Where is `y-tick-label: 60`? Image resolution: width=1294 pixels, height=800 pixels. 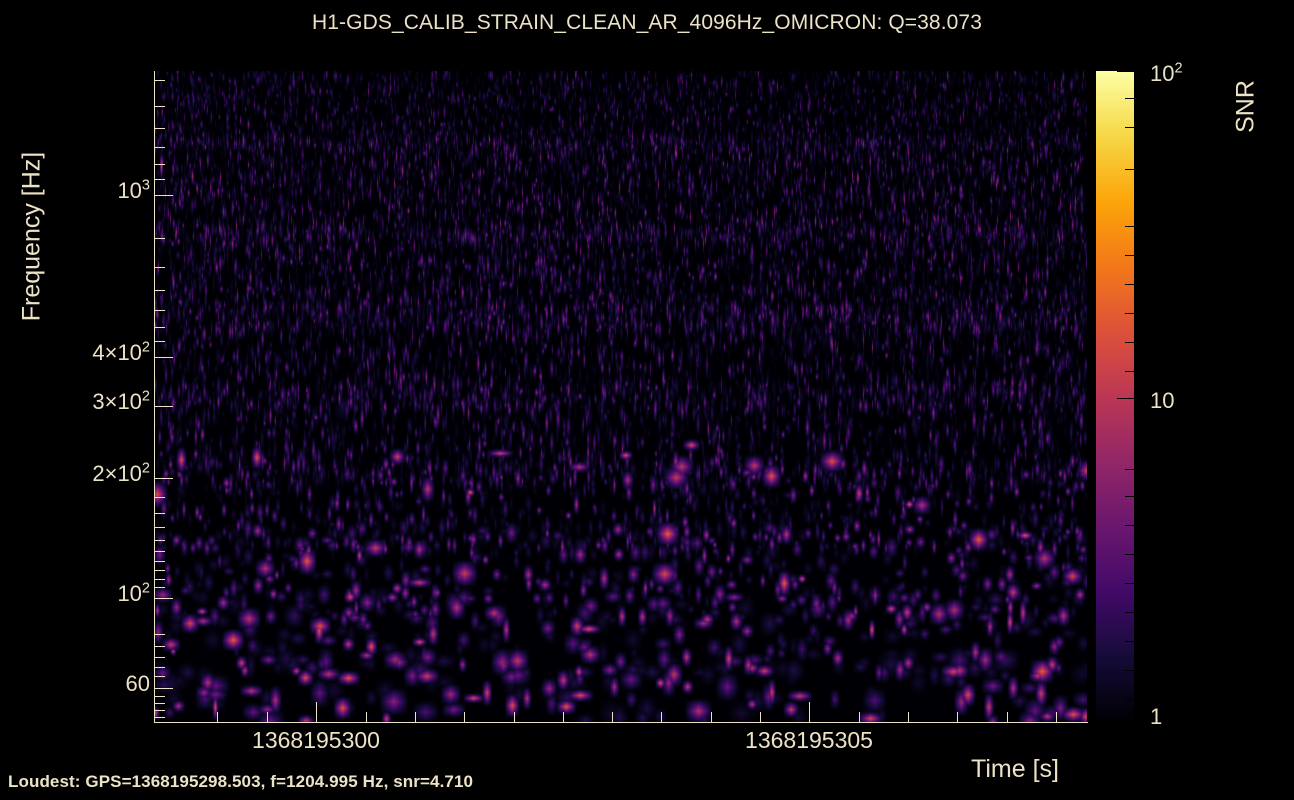 y-tick-label: 60 is located at coordinates (137, 683).